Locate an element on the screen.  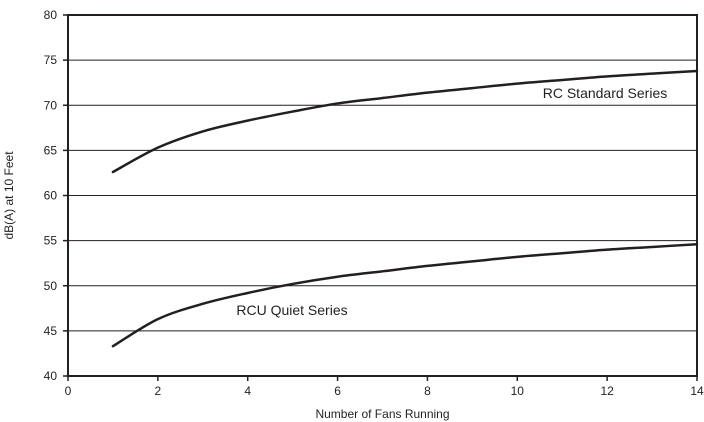
y-tick-label: 60 is located at coordinates (51, 196).